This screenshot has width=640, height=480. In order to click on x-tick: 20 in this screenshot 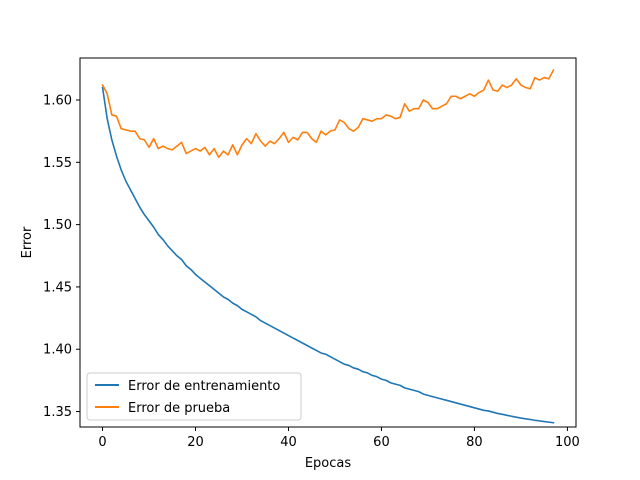, I will do `click(195, 438)`.